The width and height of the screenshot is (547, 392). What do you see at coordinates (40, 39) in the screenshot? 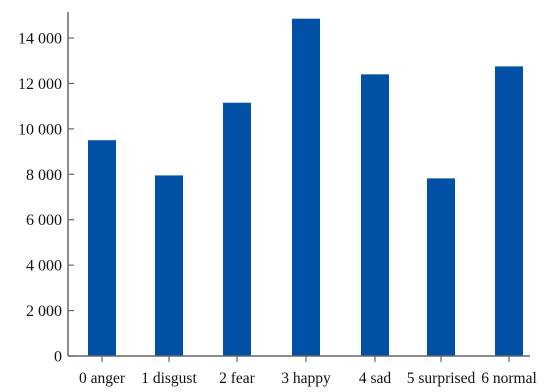
I see `y-tick-label-7: 14 000` at bounding box center [40, 39].